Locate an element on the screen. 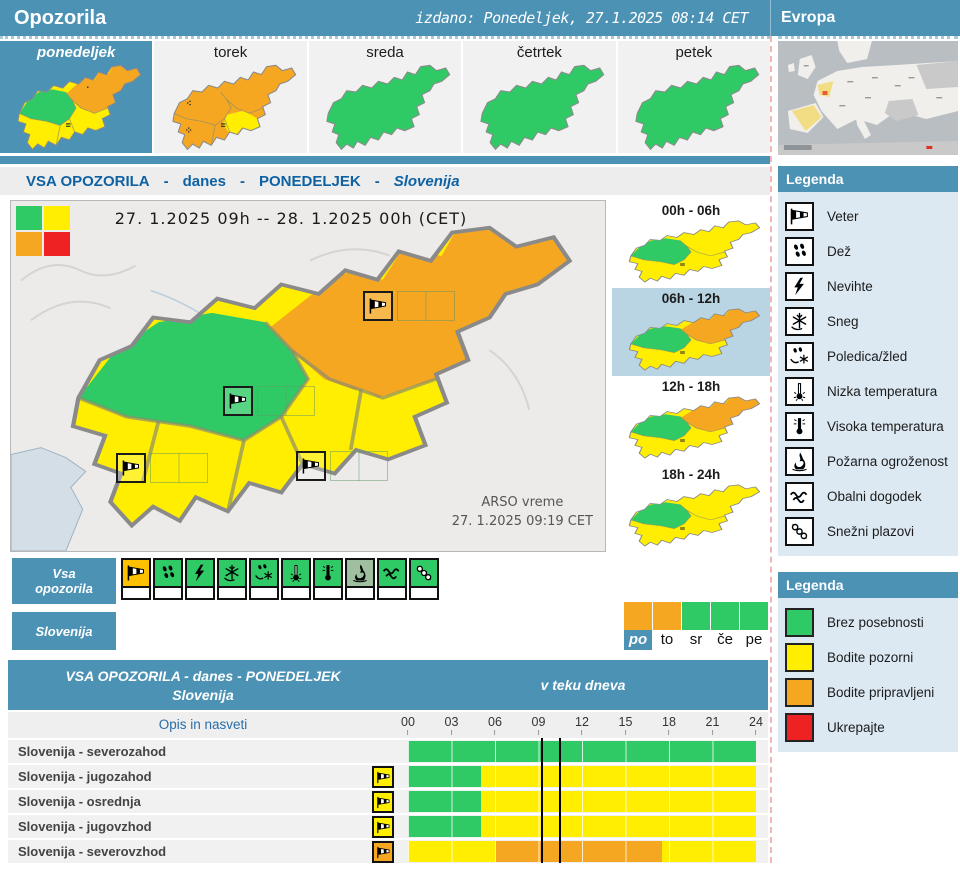  day-tab-label: torek is located at coordinates (230, 52).